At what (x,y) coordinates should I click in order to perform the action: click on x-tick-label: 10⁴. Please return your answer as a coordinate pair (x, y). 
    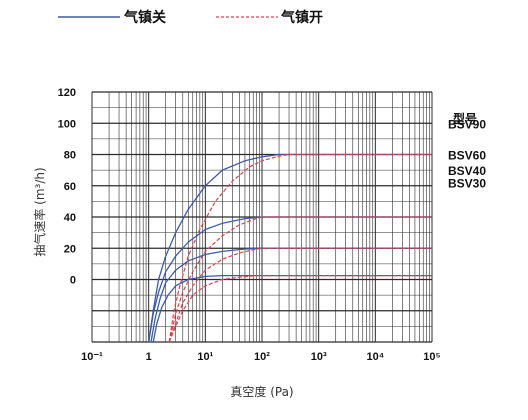
    Looking at the image, I should click on (375, 357).